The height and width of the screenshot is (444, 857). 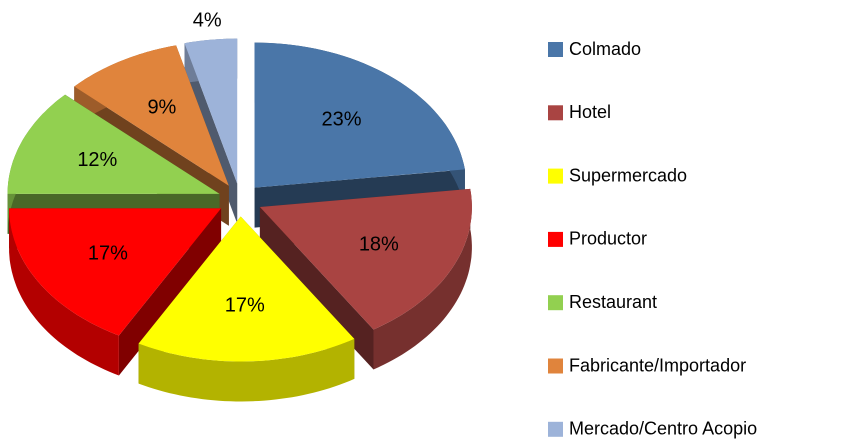 What do you see at coordinates (161, 108) in the screenshot?
I see `data-label: 9%` at bounding box center [161, 108].